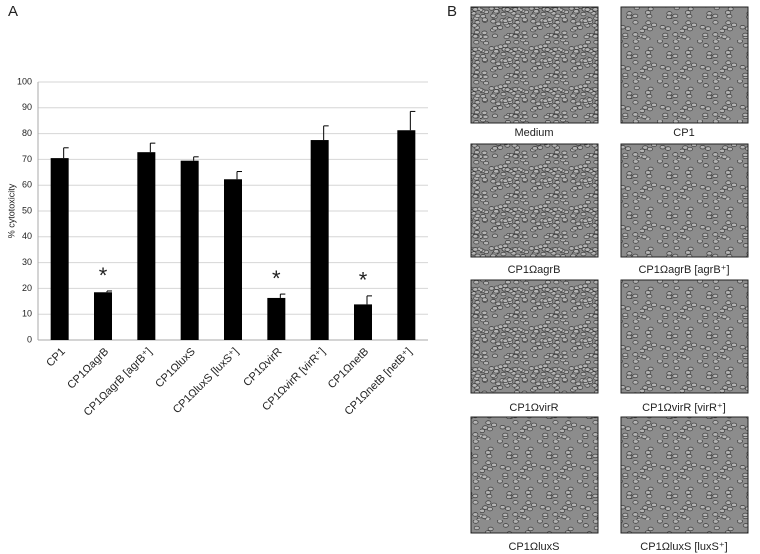 Image resolution: width=760 pixels, height=554 pixels. What do you see at coordinates (27, 210) in the screenshot?
I see `y-tick-label: 50` at bounding box center [27, 210].